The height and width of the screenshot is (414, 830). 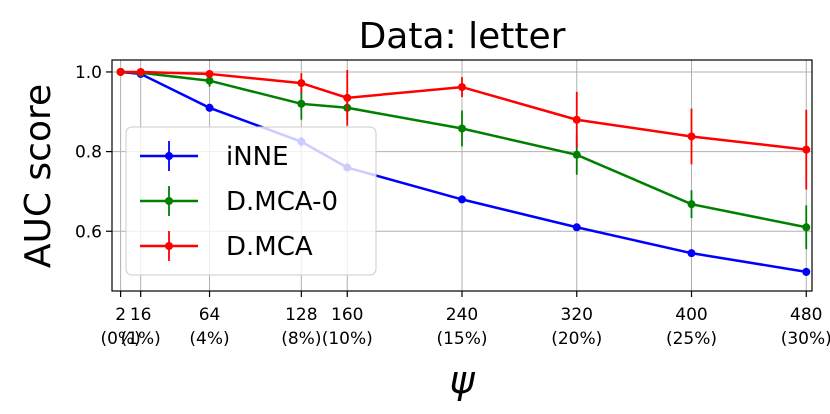 What do you see at coordinates (576, 339) in the screenshot?
I see `x-tick-percent: (20%)` at bounding box center [576, 339].